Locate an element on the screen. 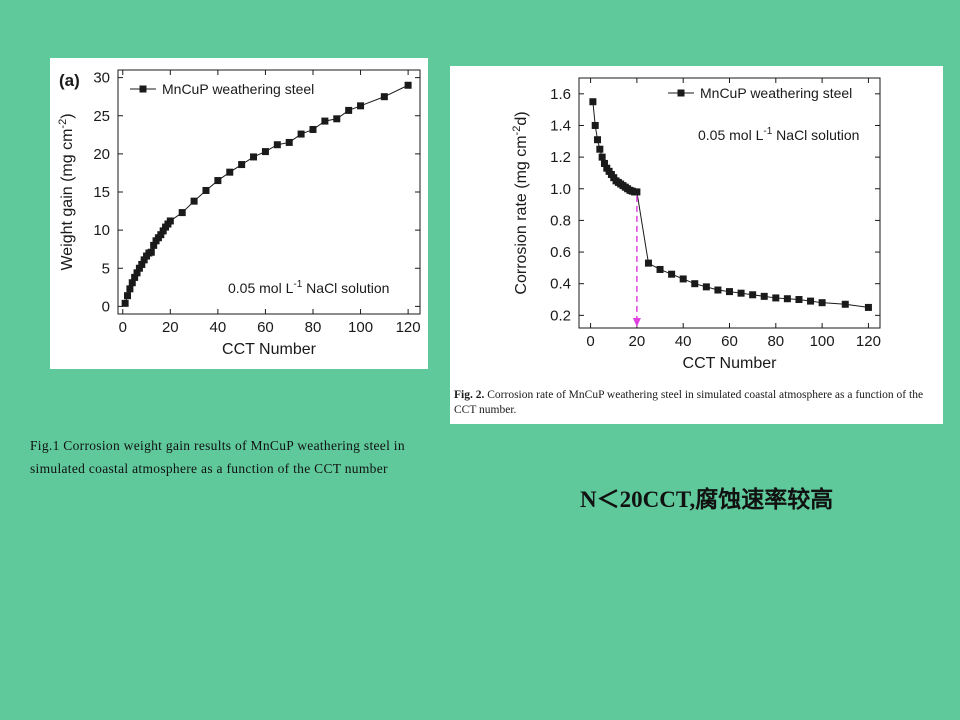  y-axis-label: Corrosion rate (mg cm-2d) is located at coordinates (520, 202).